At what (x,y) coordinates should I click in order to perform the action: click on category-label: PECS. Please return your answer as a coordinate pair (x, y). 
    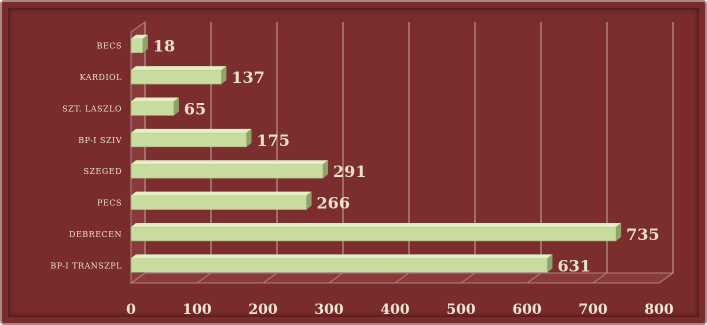
    Looking at the image, I should click on (109, 203).